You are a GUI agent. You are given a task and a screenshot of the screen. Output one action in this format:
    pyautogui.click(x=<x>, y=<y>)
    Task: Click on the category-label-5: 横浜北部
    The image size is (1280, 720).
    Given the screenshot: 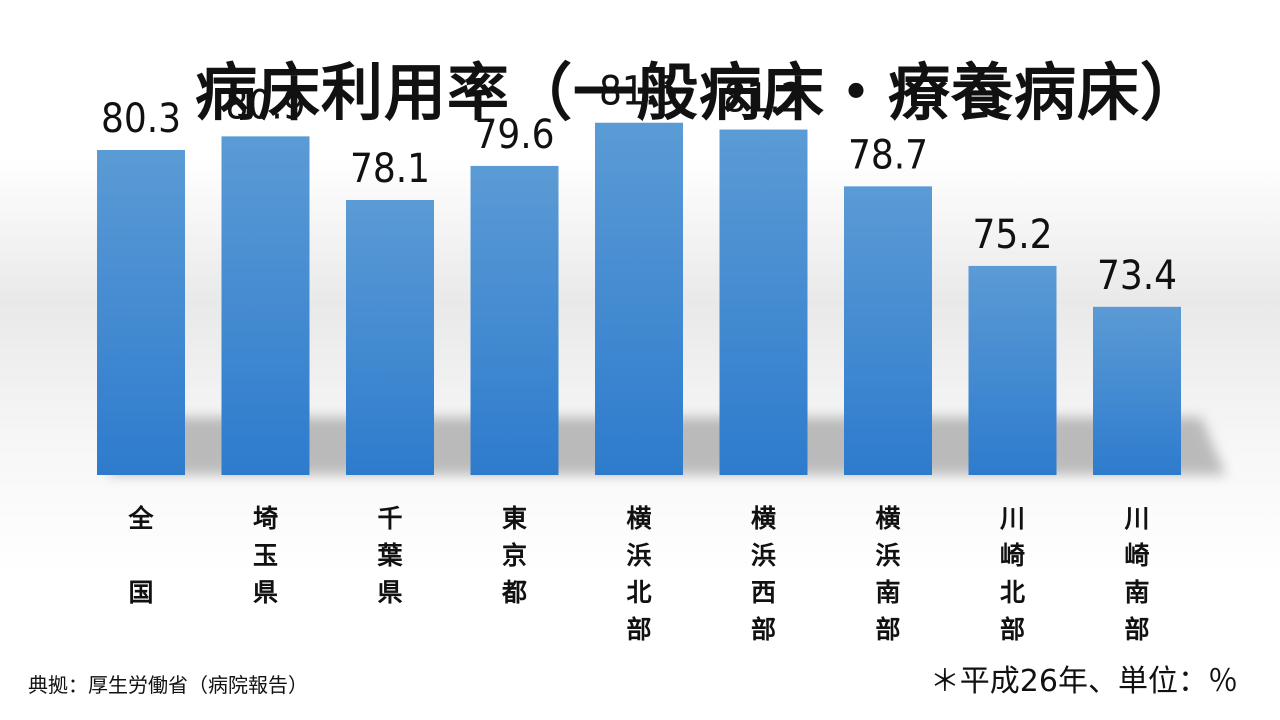 What is the action you would take?
    pyautogui.click(x=638, y=574)
    